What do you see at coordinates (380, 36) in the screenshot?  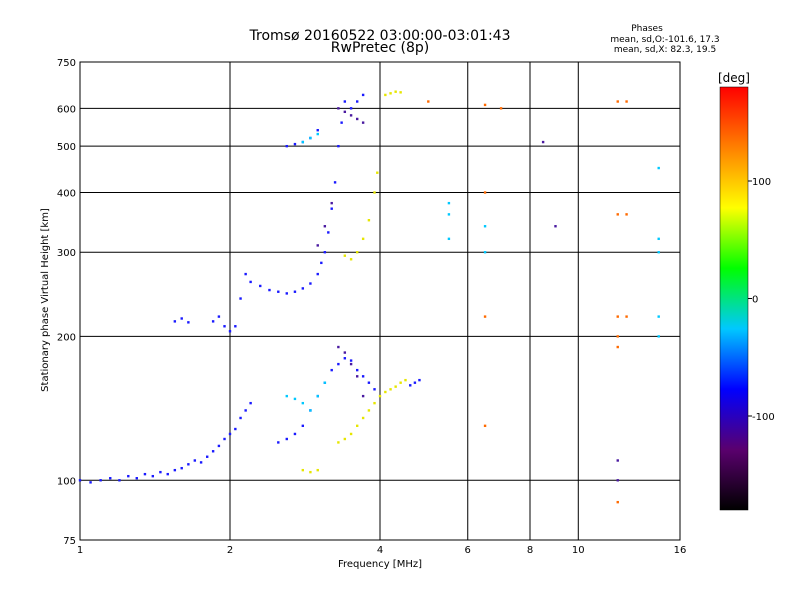 I see `chart-title: Tromsø 20160522 03:00:00-03:01:43` at bounding box center [380, 36].